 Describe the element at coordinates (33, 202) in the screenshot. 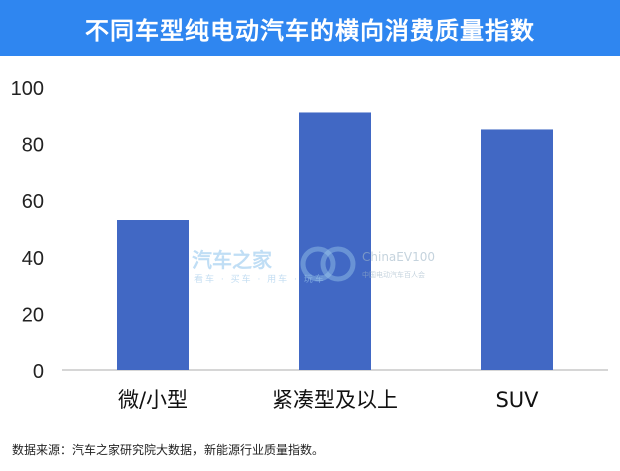

I see `y-tick-label: 60` at that location.